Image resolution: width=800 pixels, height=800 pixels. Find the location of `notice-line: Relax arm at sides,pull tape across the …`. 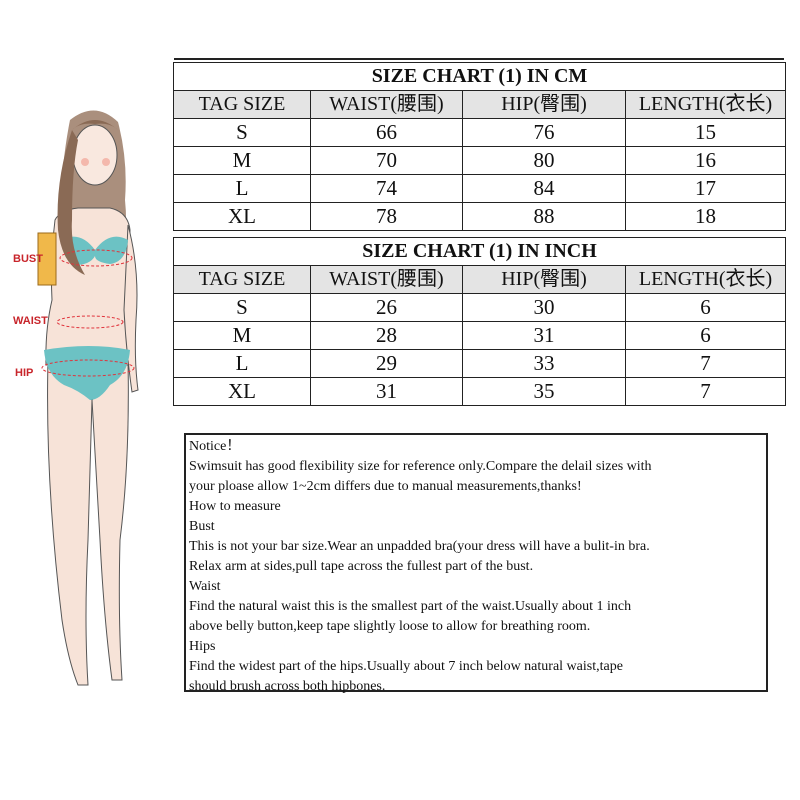

notice-line: Relax arm at sides,pull tape across the … is located at coordinates (361, 566).